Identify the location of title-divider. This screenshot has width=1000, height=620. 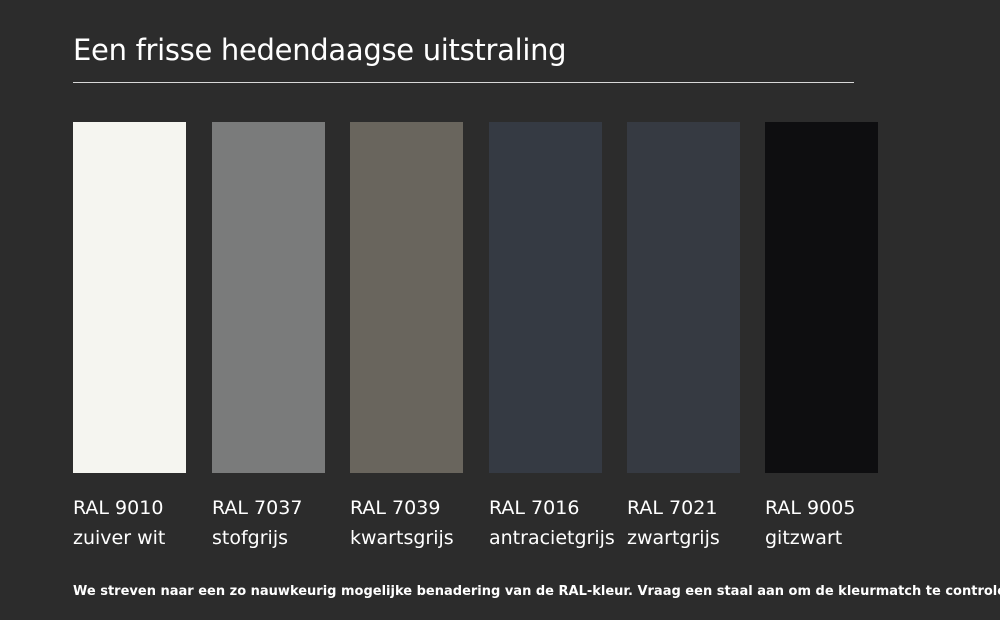
(463, 82).